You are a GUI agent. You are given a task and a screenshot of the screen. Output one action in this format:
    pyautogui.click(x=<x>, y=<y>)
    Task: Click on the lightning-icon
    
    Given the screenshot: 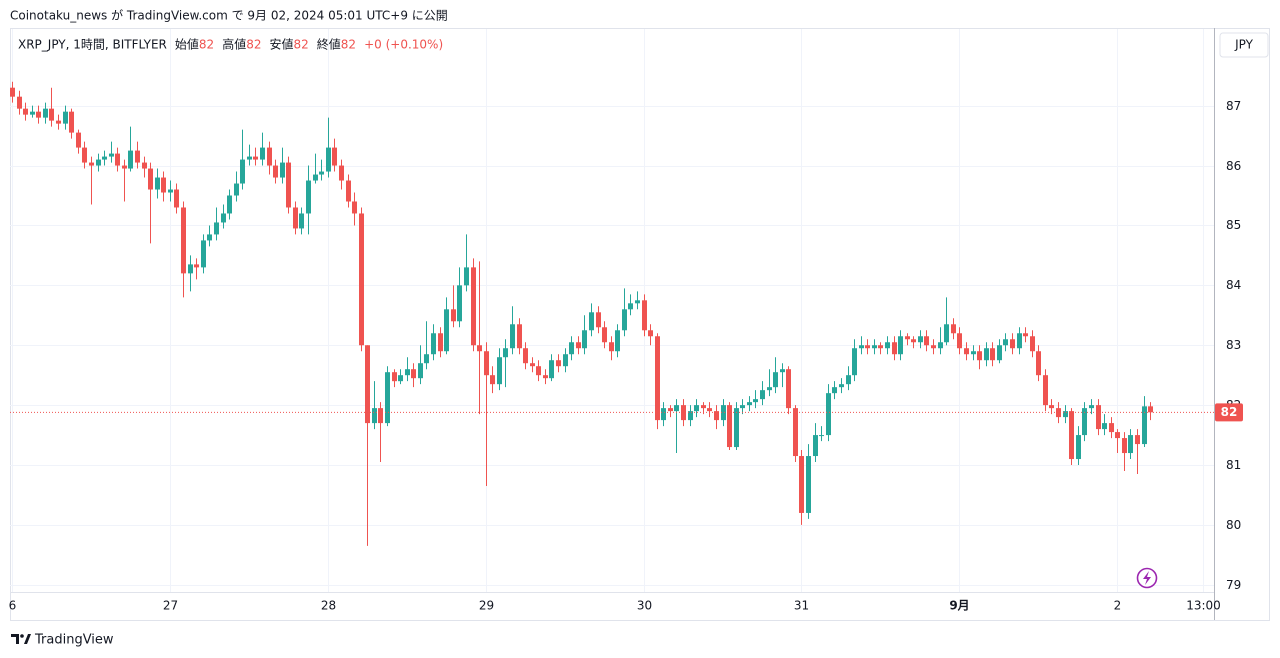 What is the action you would take?
    pyautogui.click(x=1147, y=578)
    